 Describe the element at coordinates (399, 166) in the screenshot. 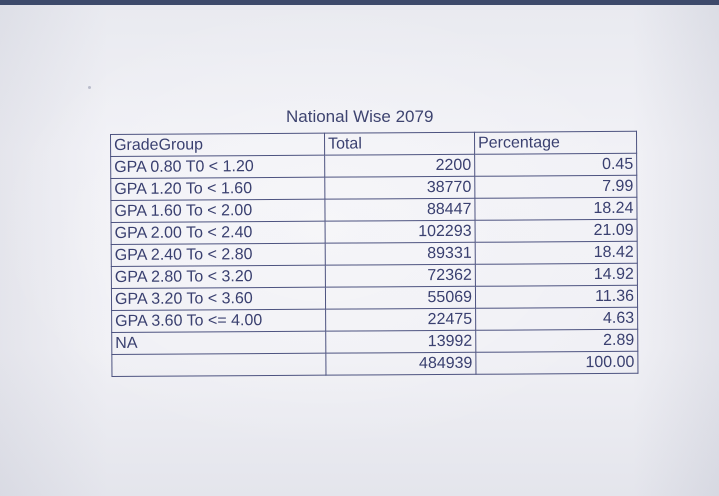

I see `cell-total: 2200` at that location.